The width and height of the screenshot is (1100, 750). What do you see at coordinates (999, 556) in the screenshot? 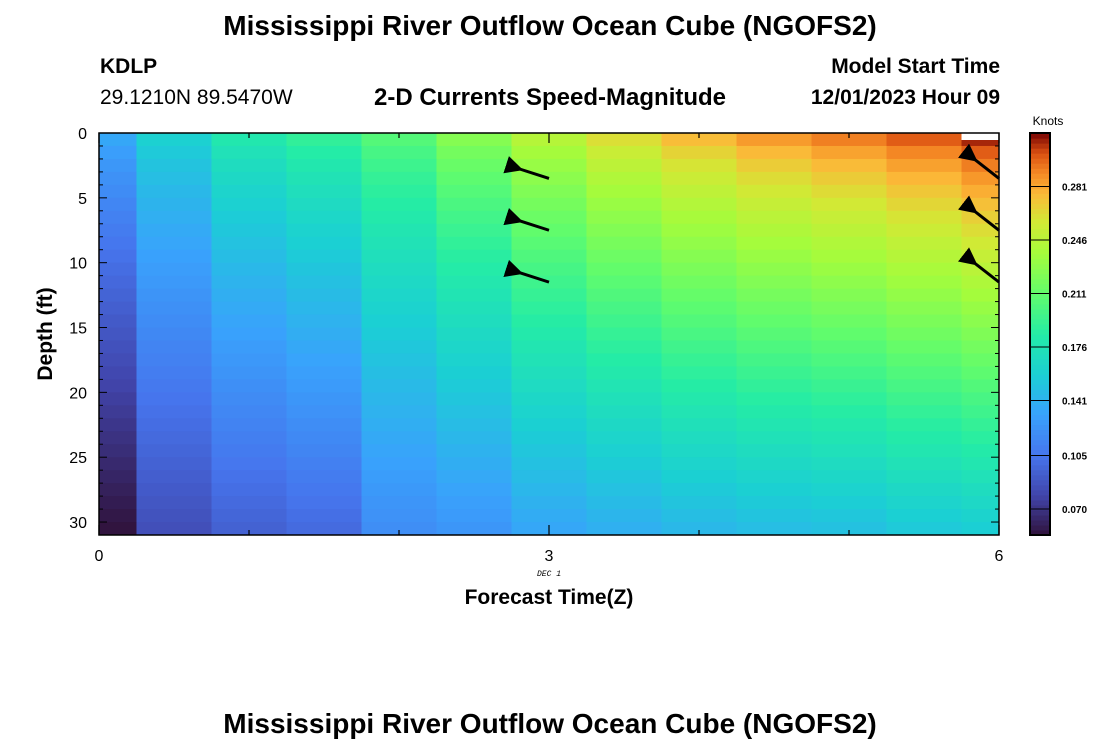
I see `x-tick-label: 6` at bounding box center [999, 556].